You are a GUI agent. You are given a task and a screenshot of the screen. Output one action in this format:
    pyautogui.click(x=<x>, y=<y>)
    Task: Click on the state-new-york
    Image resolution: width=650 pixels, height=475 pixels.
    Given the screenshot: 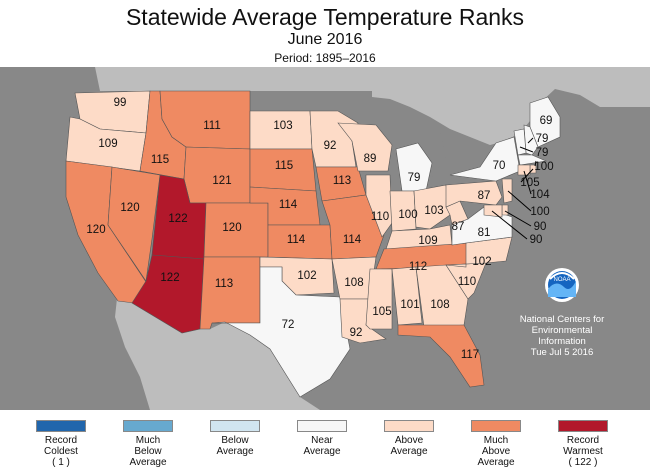 What is the action you would take?
    pyautogui.click(x=485, y=159)
    